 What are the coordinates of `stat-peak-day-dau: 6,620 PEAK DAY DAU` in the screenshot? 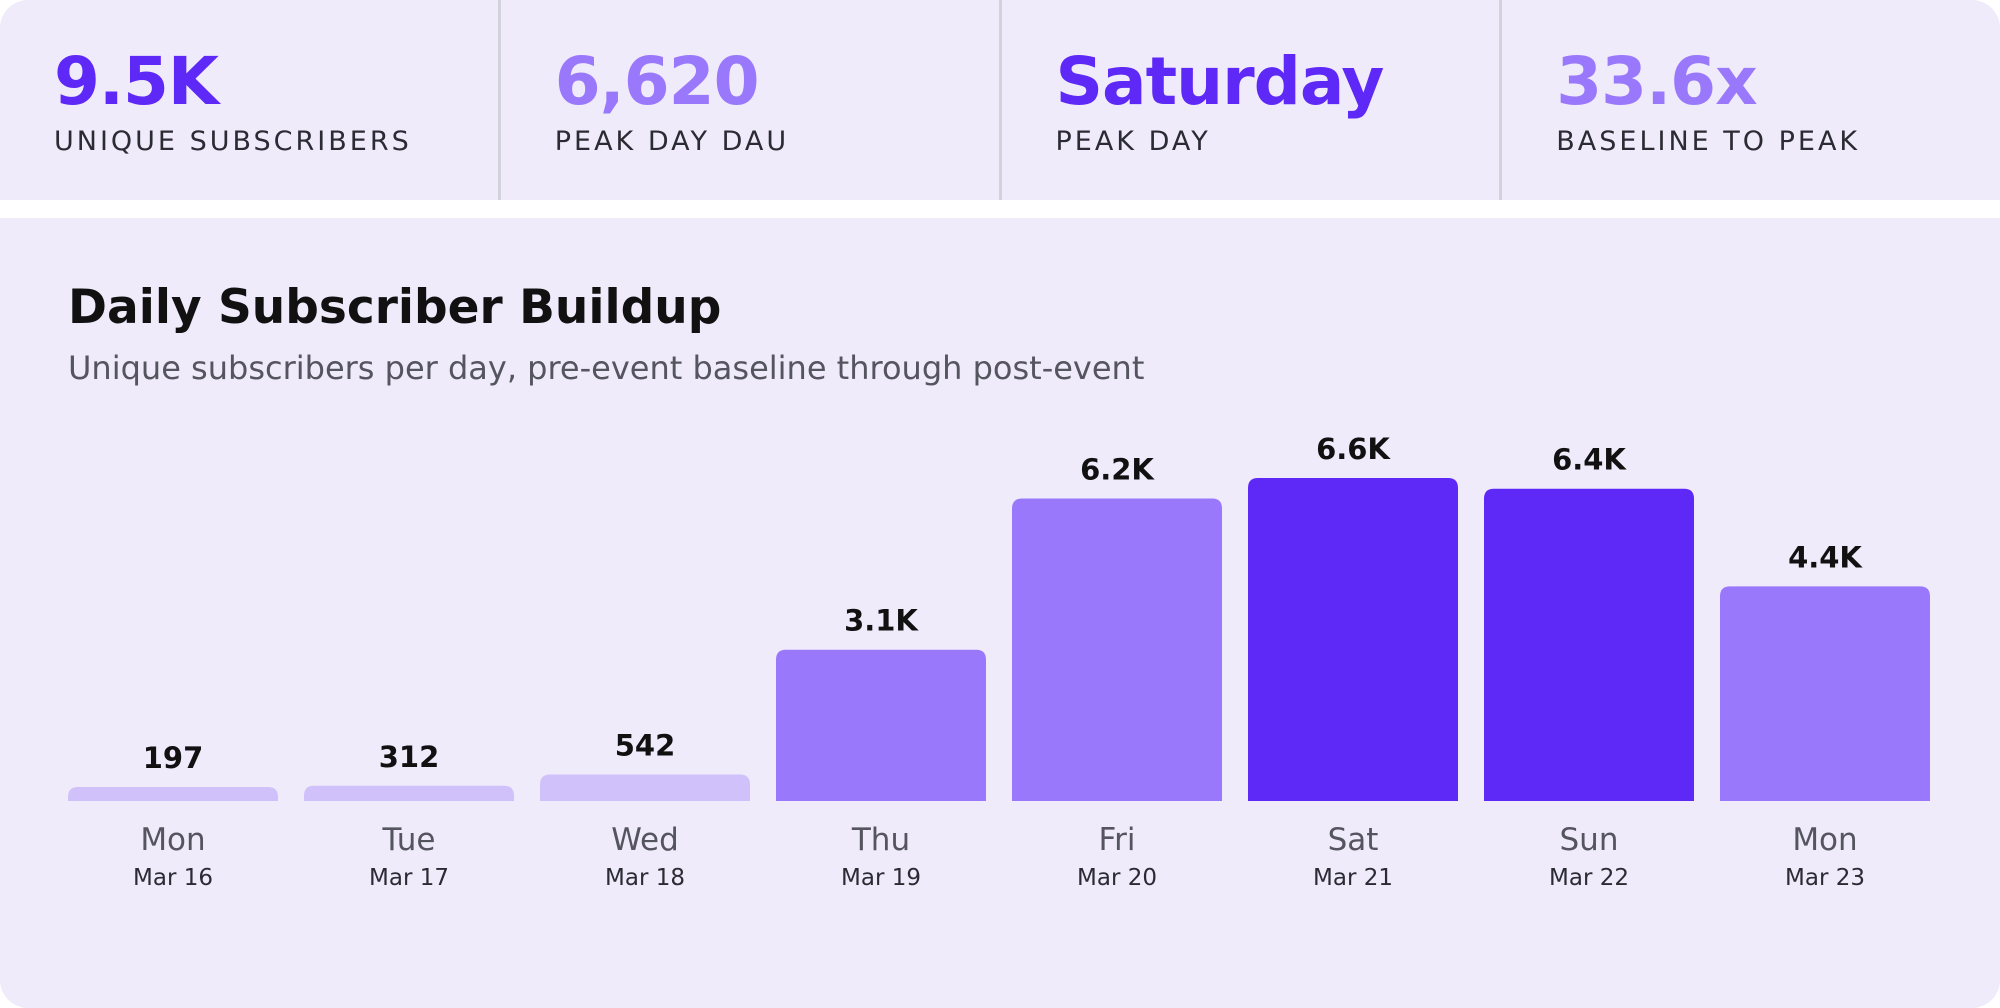 It's located at (748, 100).